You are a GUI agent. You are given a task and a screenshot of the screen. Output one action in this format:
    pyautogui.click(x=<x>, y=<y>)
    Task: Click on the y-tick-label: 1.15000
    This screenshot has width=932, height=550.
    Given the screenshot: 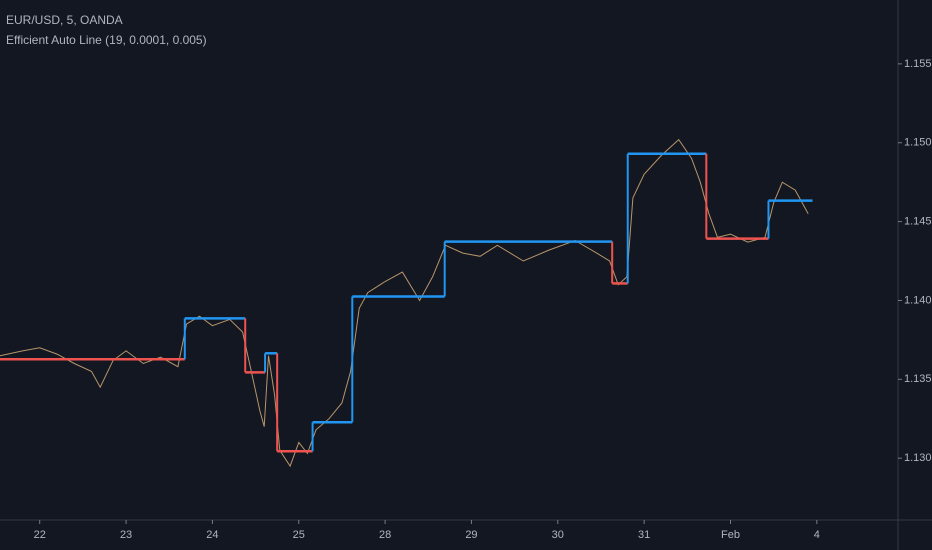 What is the action you would take?
    pyautogui.click(x=918, y=143)
    